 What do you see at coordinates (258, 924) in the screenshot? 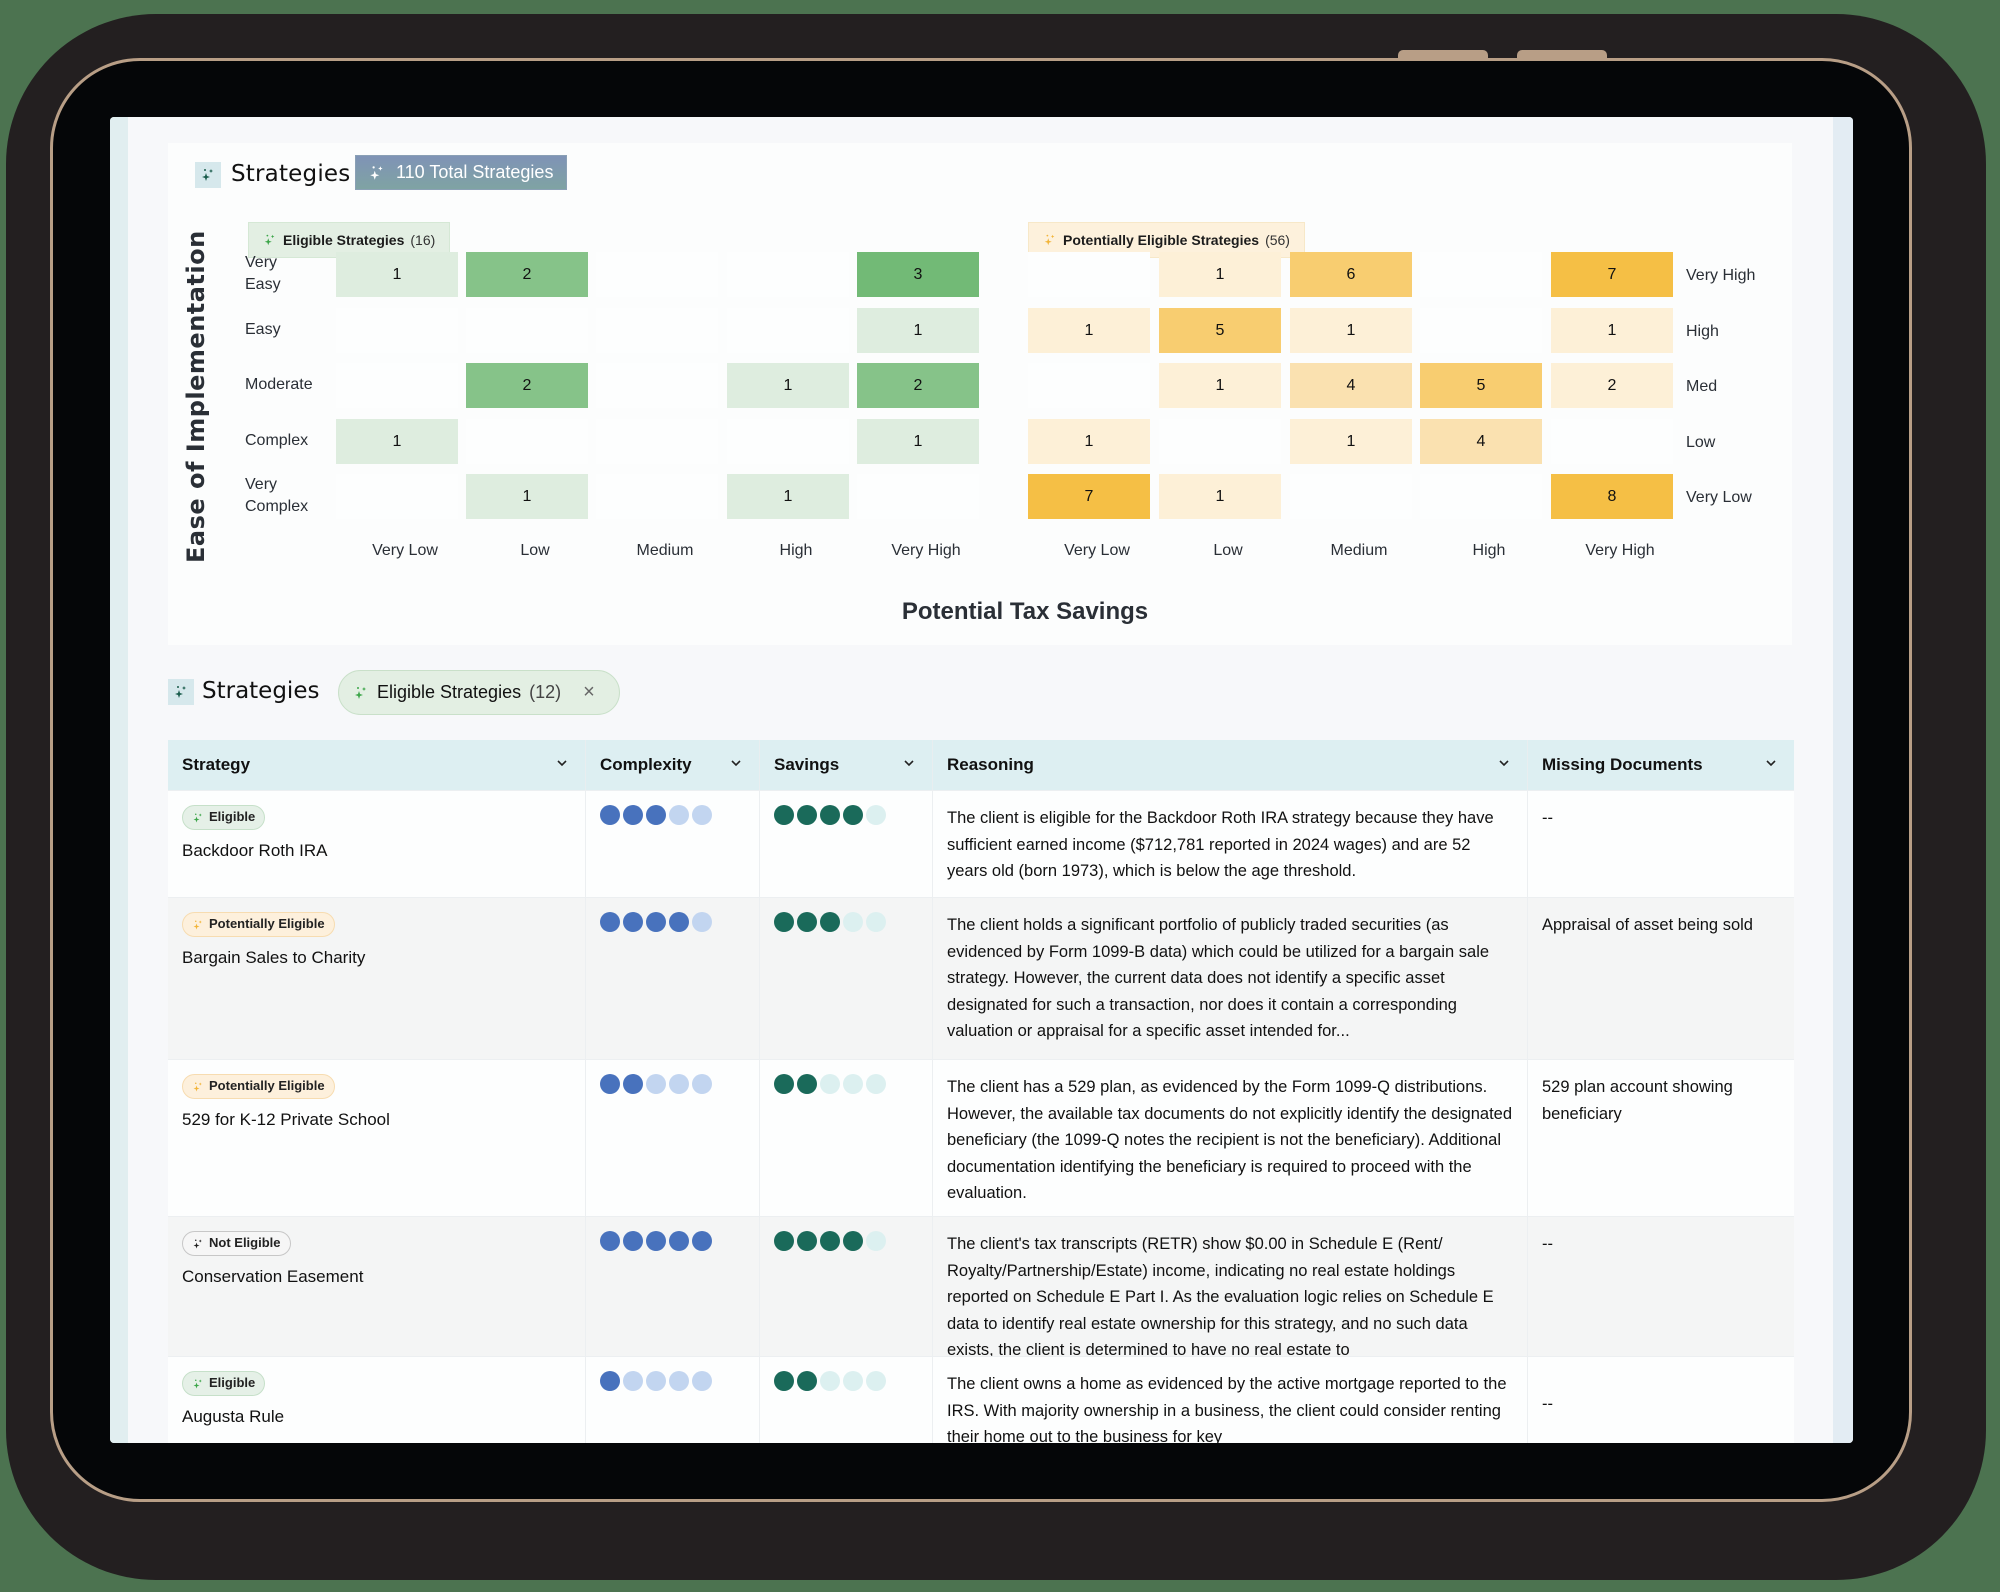
I see `status-badge: Potentially Eligible` at bounding box center [258, 924].